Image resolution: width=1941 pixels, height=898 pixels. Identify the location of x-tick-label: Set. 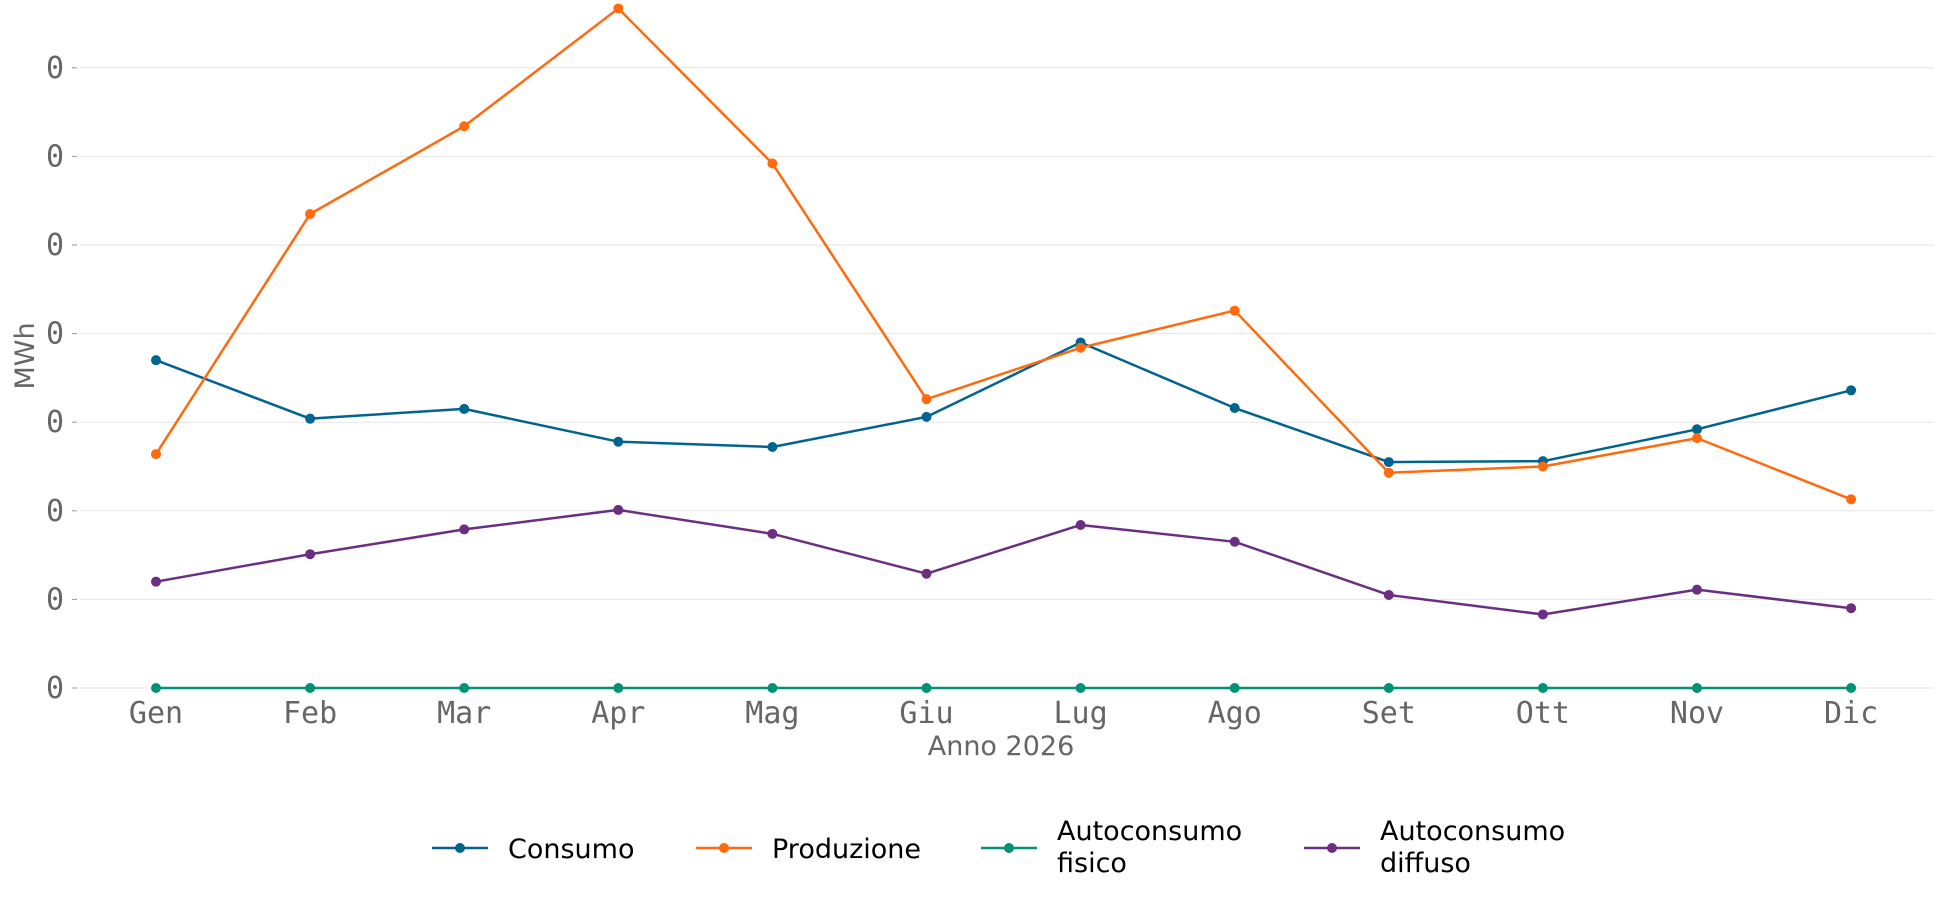
(1389, 713).